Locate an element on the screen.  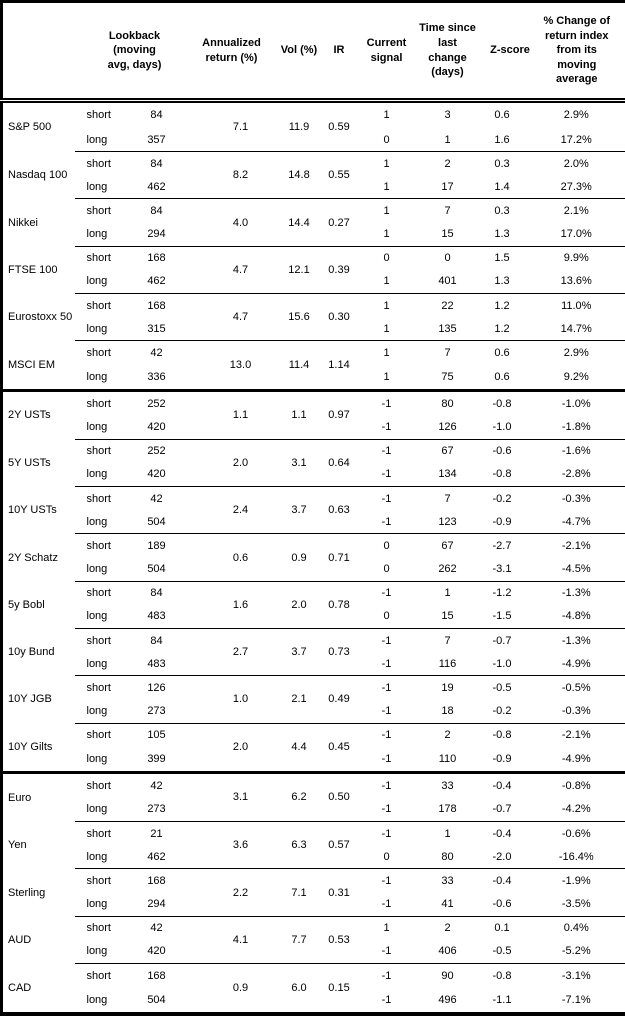
asset-name-cell: 10y Bund is located at coordinates (31, 652).